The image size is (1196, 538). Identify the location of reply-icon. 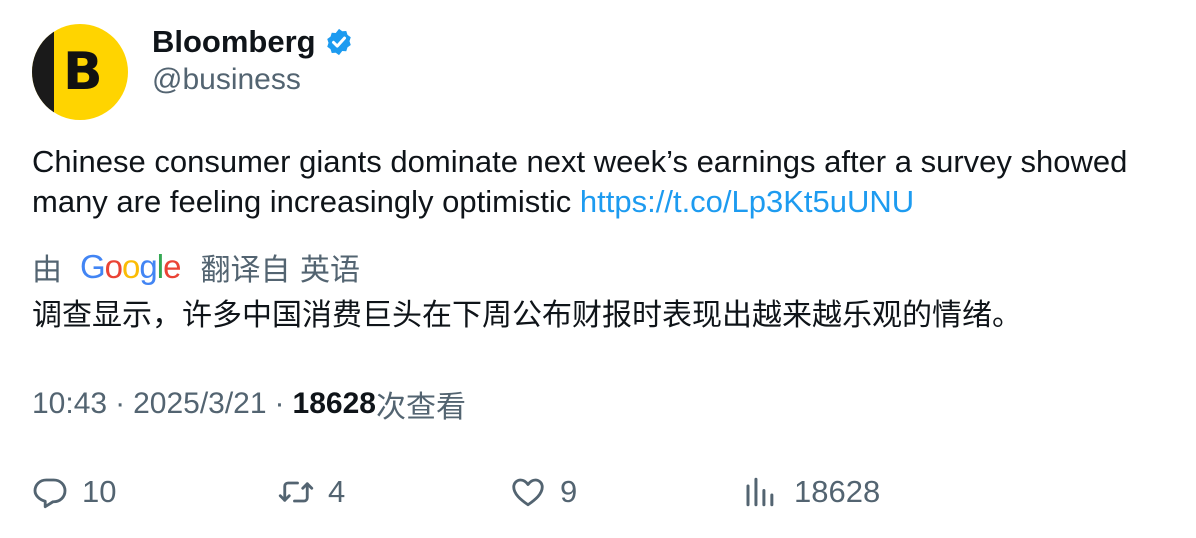
(50, 493).